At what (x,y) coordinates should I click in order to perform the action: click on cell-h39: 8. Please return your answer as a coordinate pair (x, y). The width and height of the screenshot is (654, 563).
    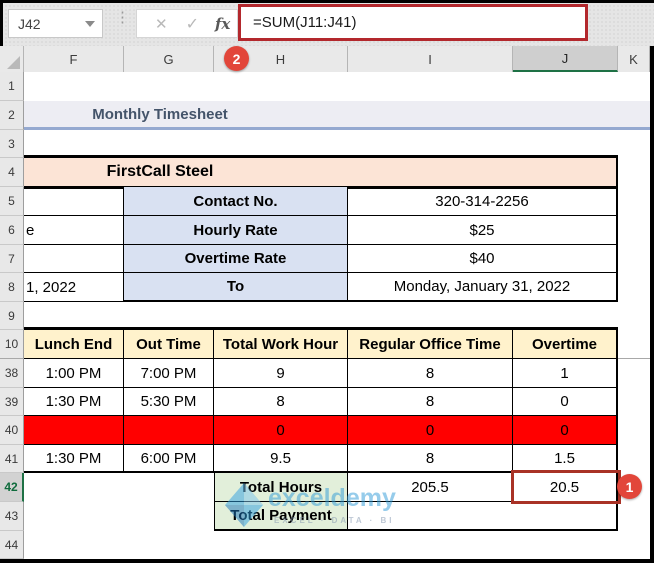
    Looking at the image, I should click on (281, 402).